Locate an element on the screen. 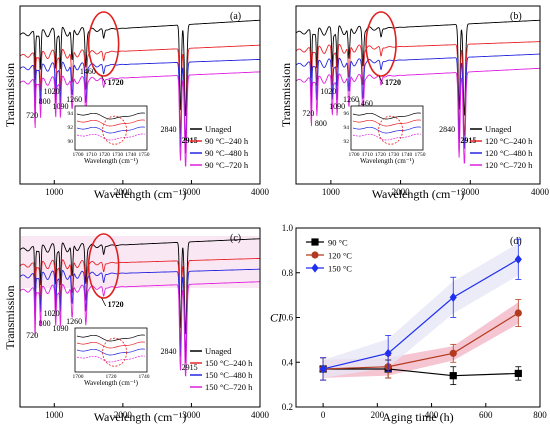 This screenshot has height=446, width=550. inset-x-tick-label: 1750 is located at coordinates (144, 155).